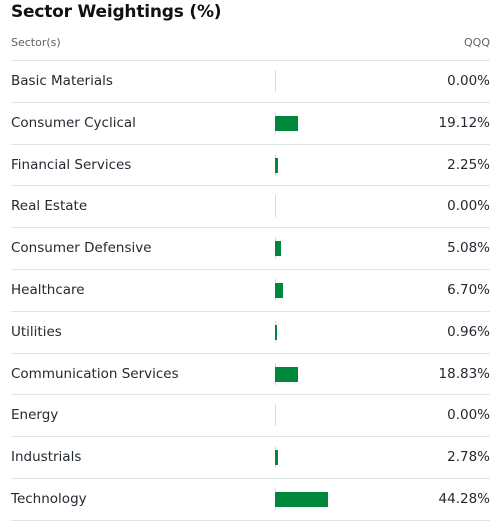  I want to click on sector-weight-value: 2.25%, so click(468, 164).